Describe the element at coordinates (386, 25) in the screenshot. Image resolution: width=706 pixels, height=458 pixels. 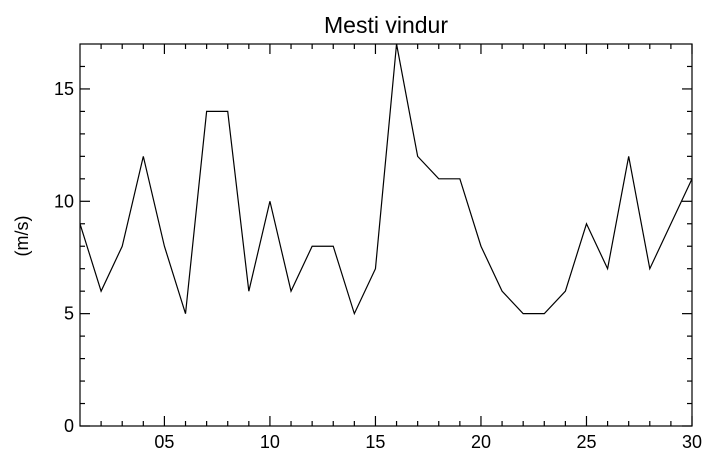
I see `chart-title: Mesti vindur` at that location.